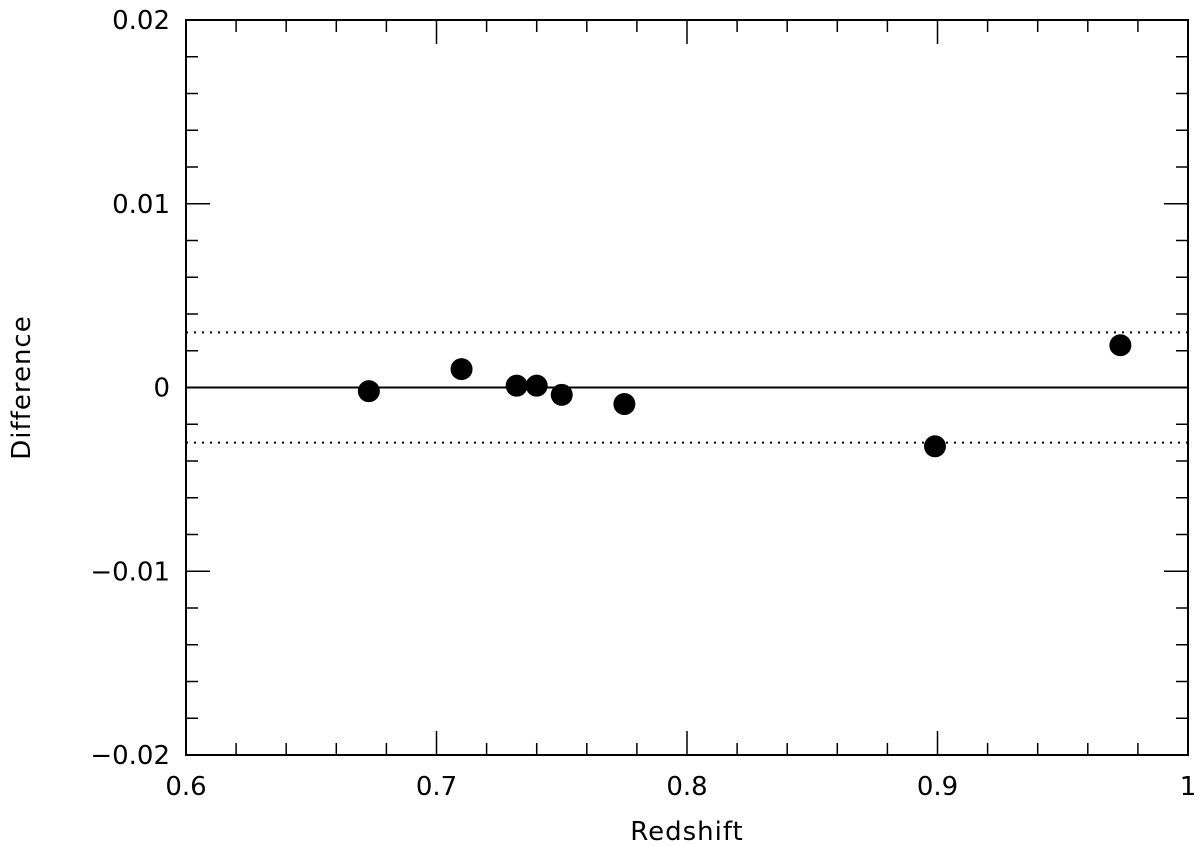 Image resolution: width=1200 pixels, height=846 pixels. What do you see at coordinates (744, 396) in the screenshot?
I see `data-points` at bounding box center [744, 396].